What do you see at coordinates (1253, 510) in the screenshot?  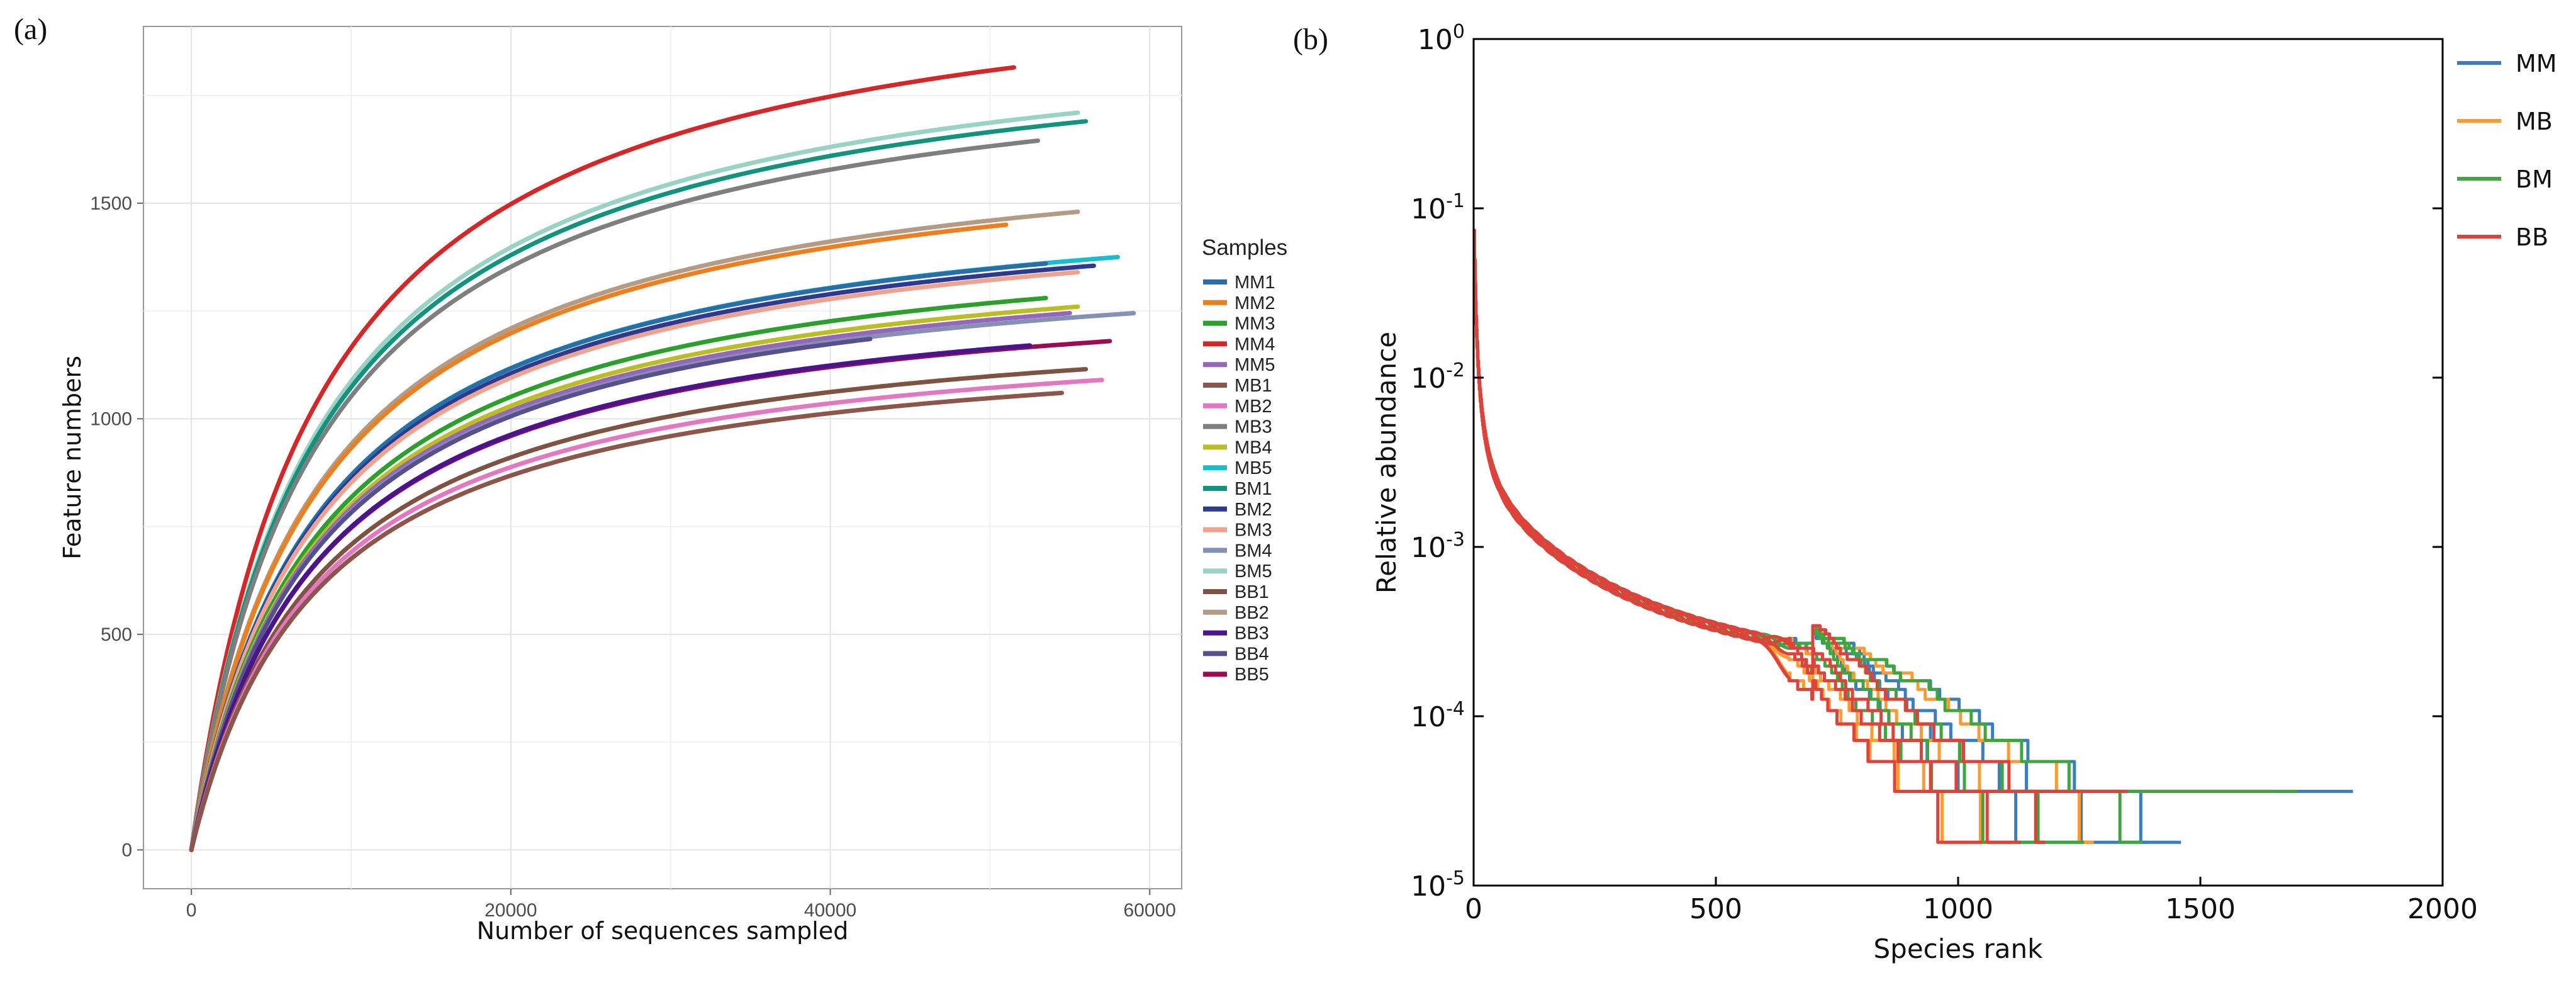 I see `legend-label: BM2` at bounding box center [1253, 510].